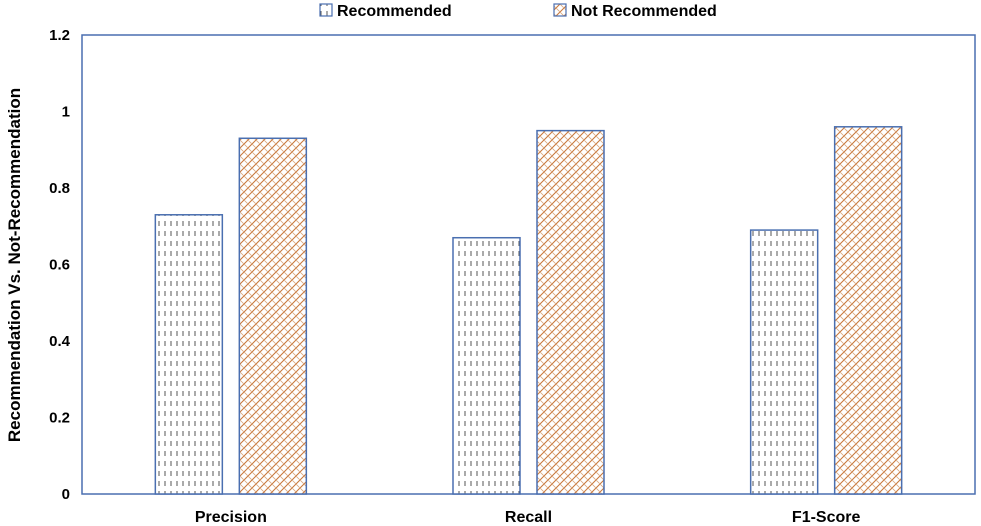 This screenshot has height=526, width=981. Describe the element at coordinates (66, 112) in the screenshot. I see `y-tick-label: 1` at that location.